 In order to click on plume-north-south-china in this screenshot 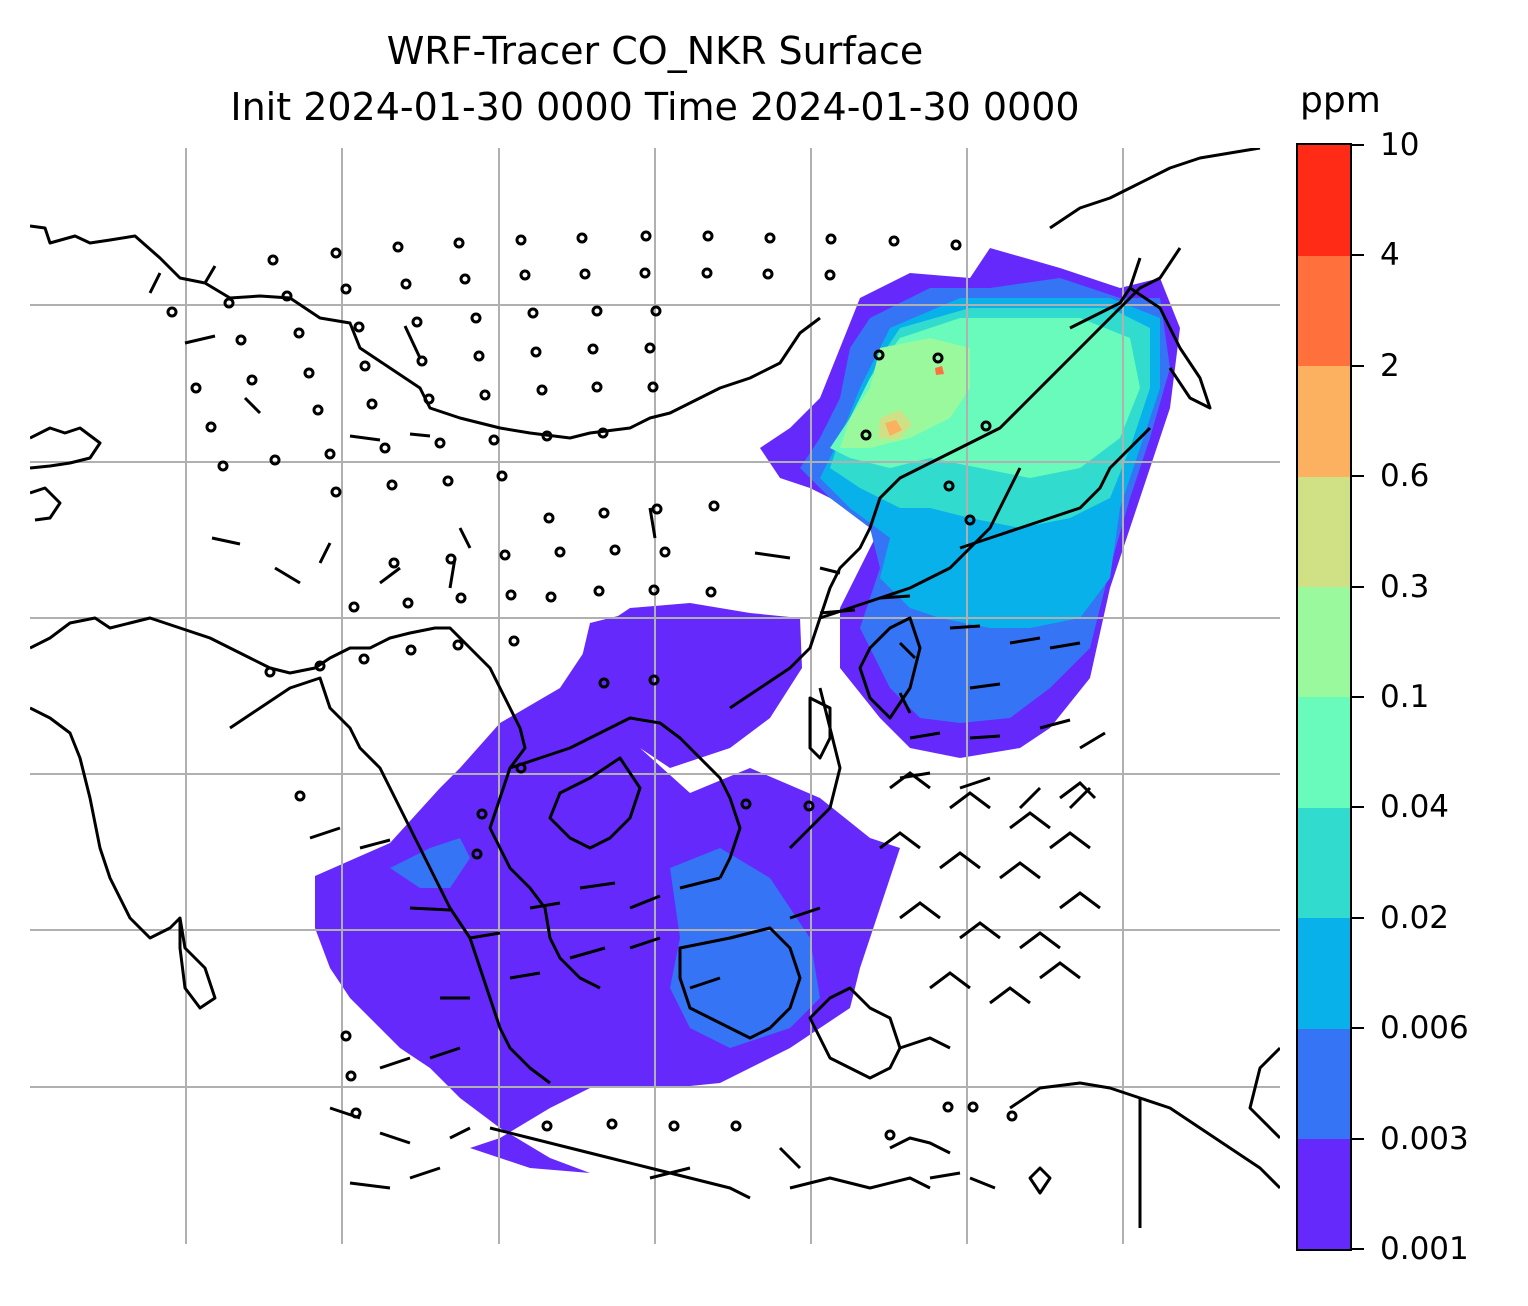, I will do `click(685, 670)`.